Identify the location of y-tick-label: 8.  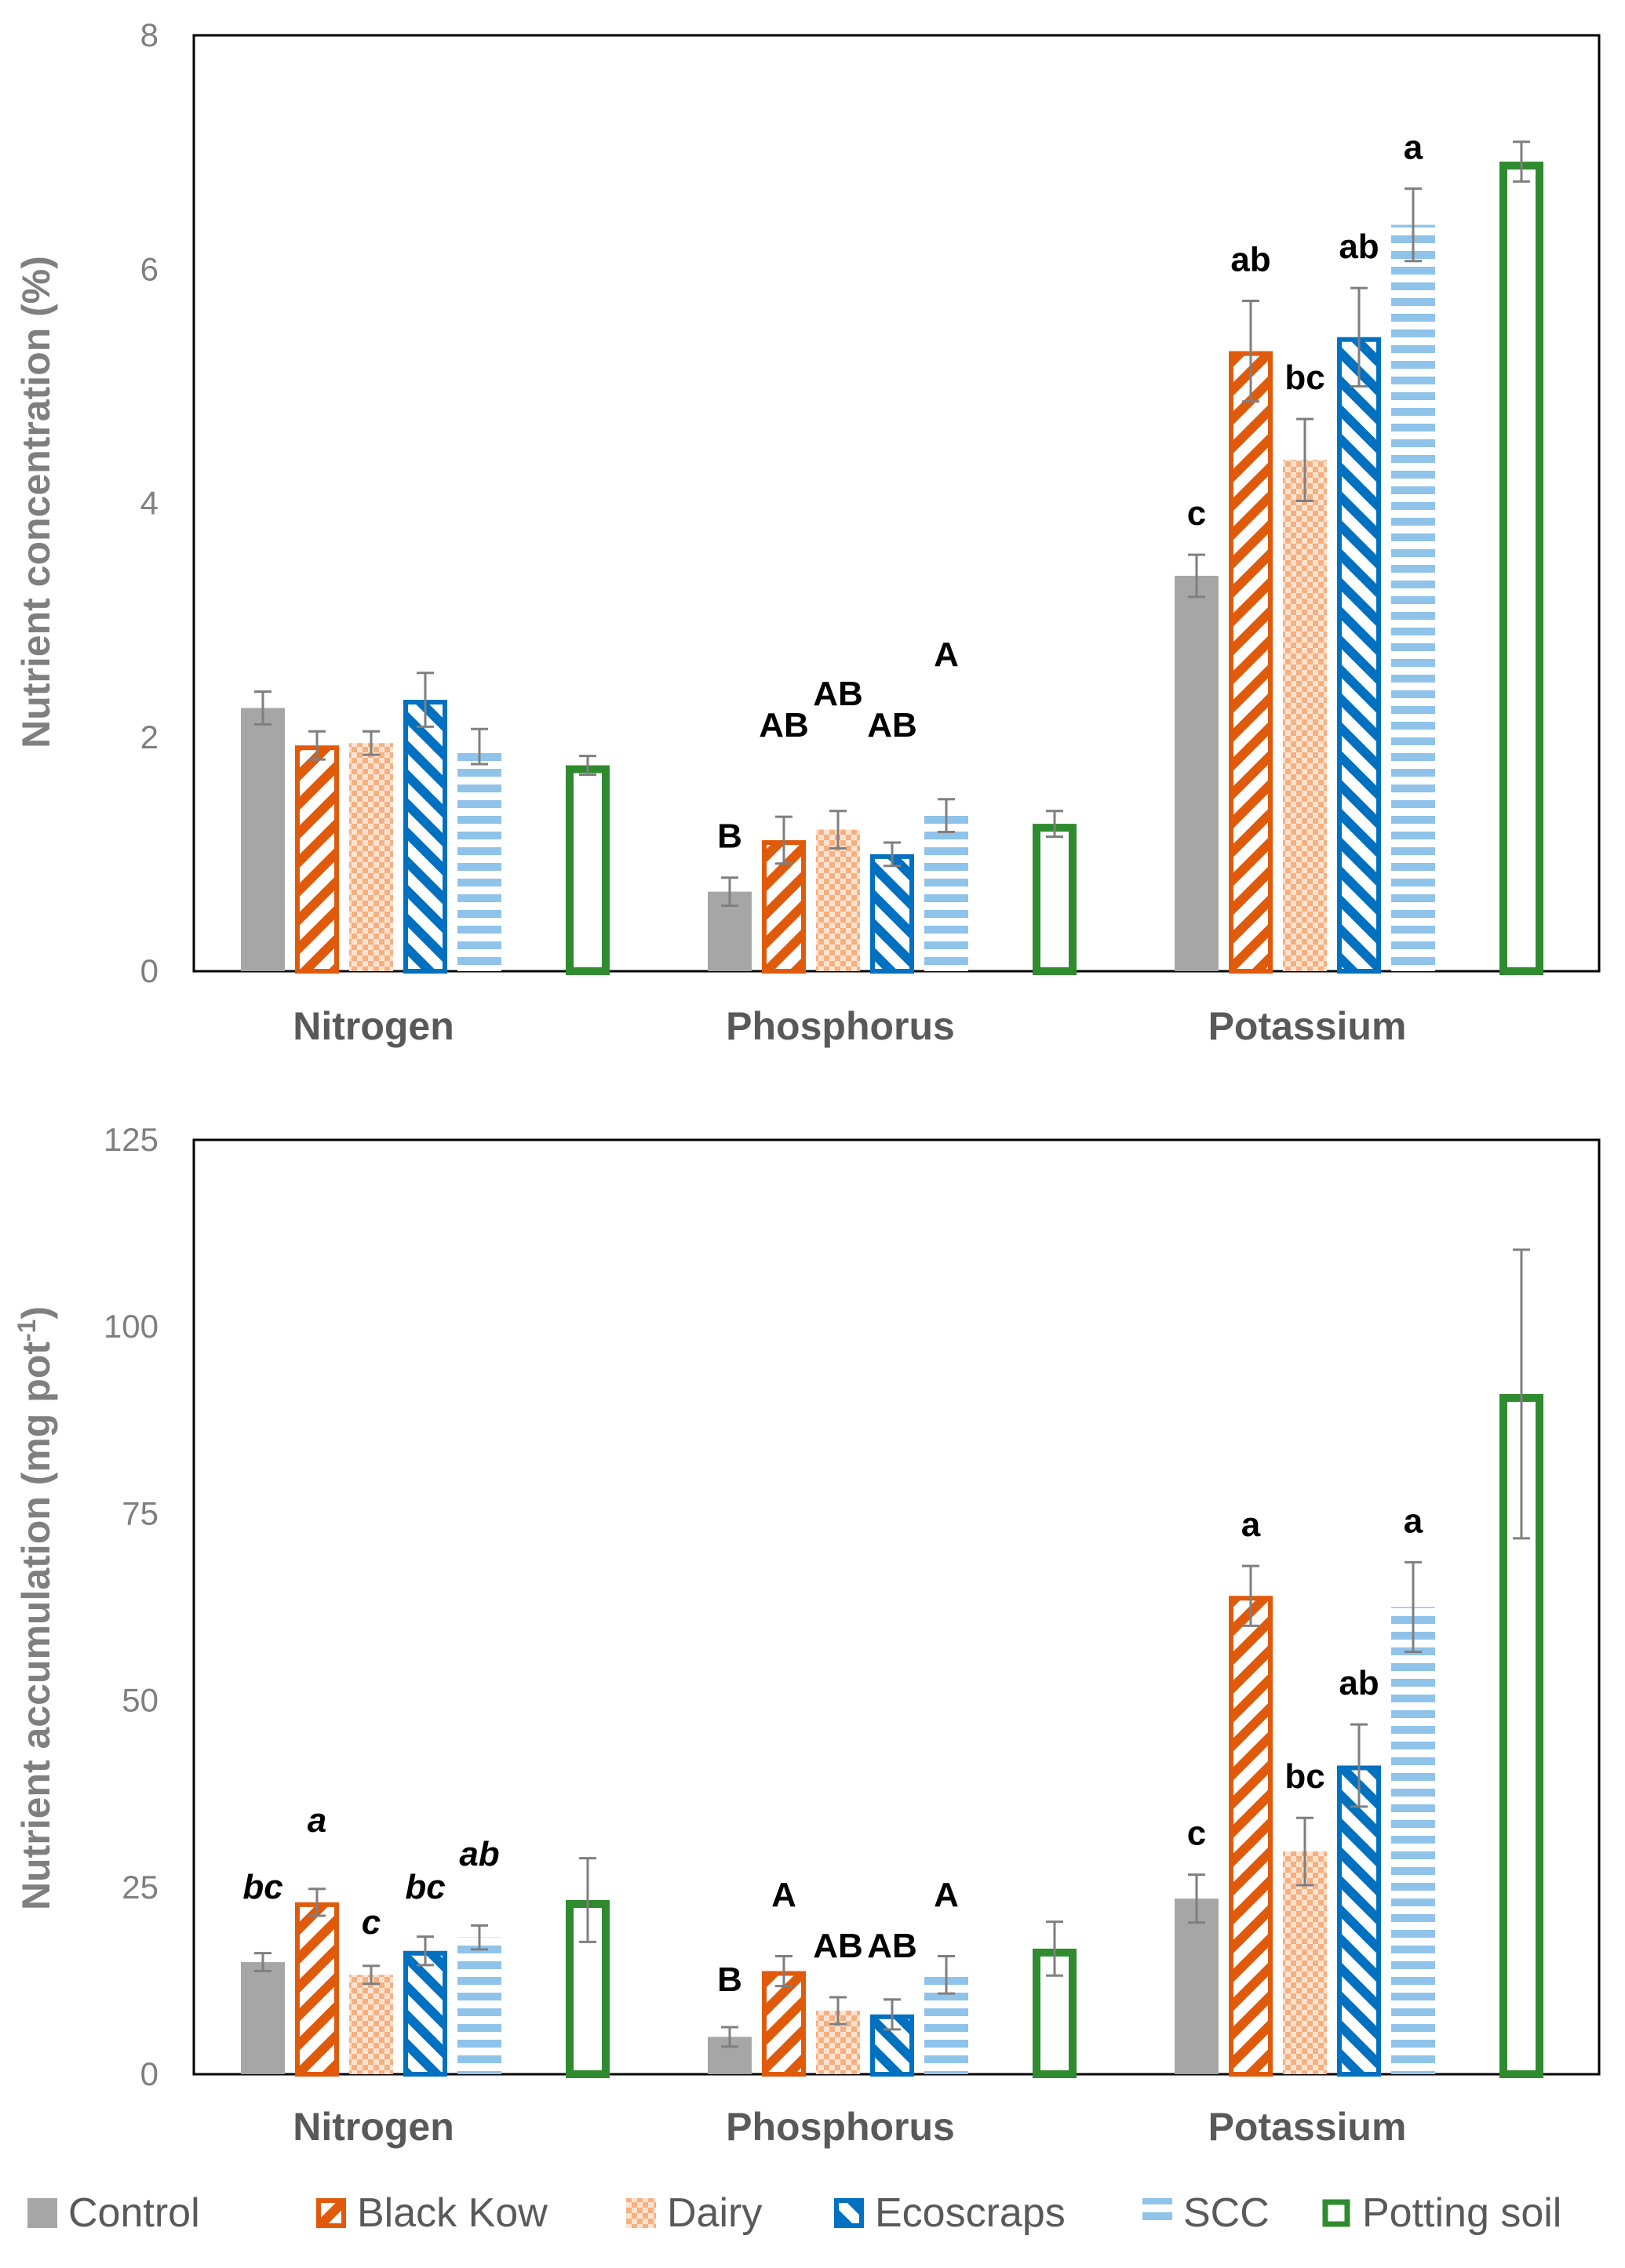
(149, 34).